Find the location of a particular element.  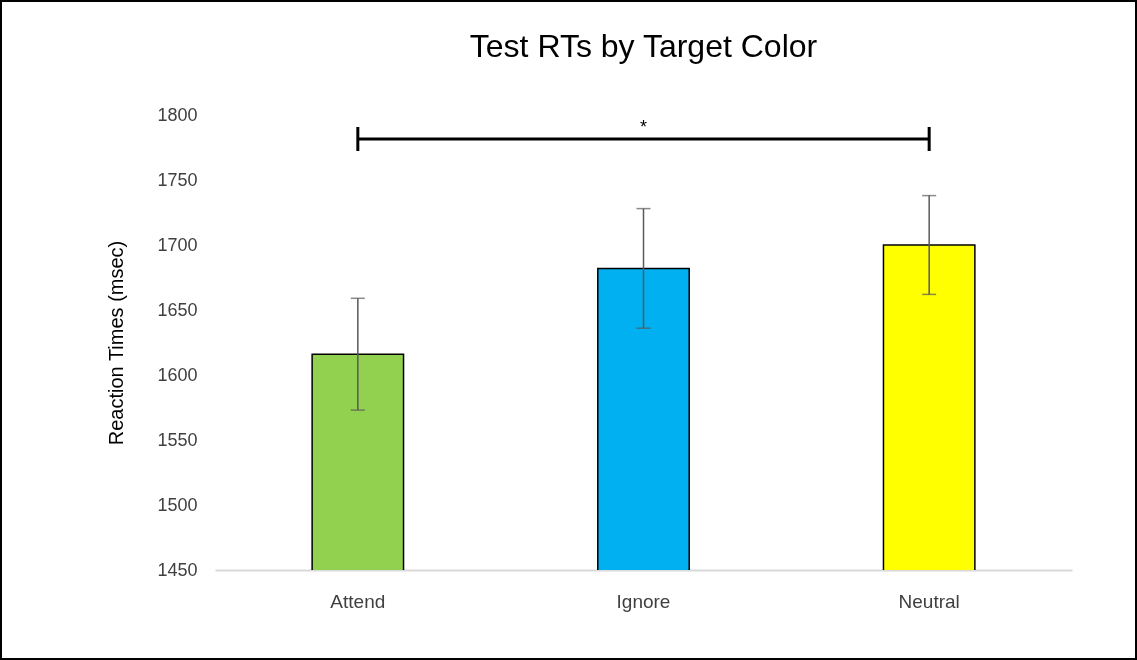

x-tick-label: Ignore is located at coordinates (643, 601).